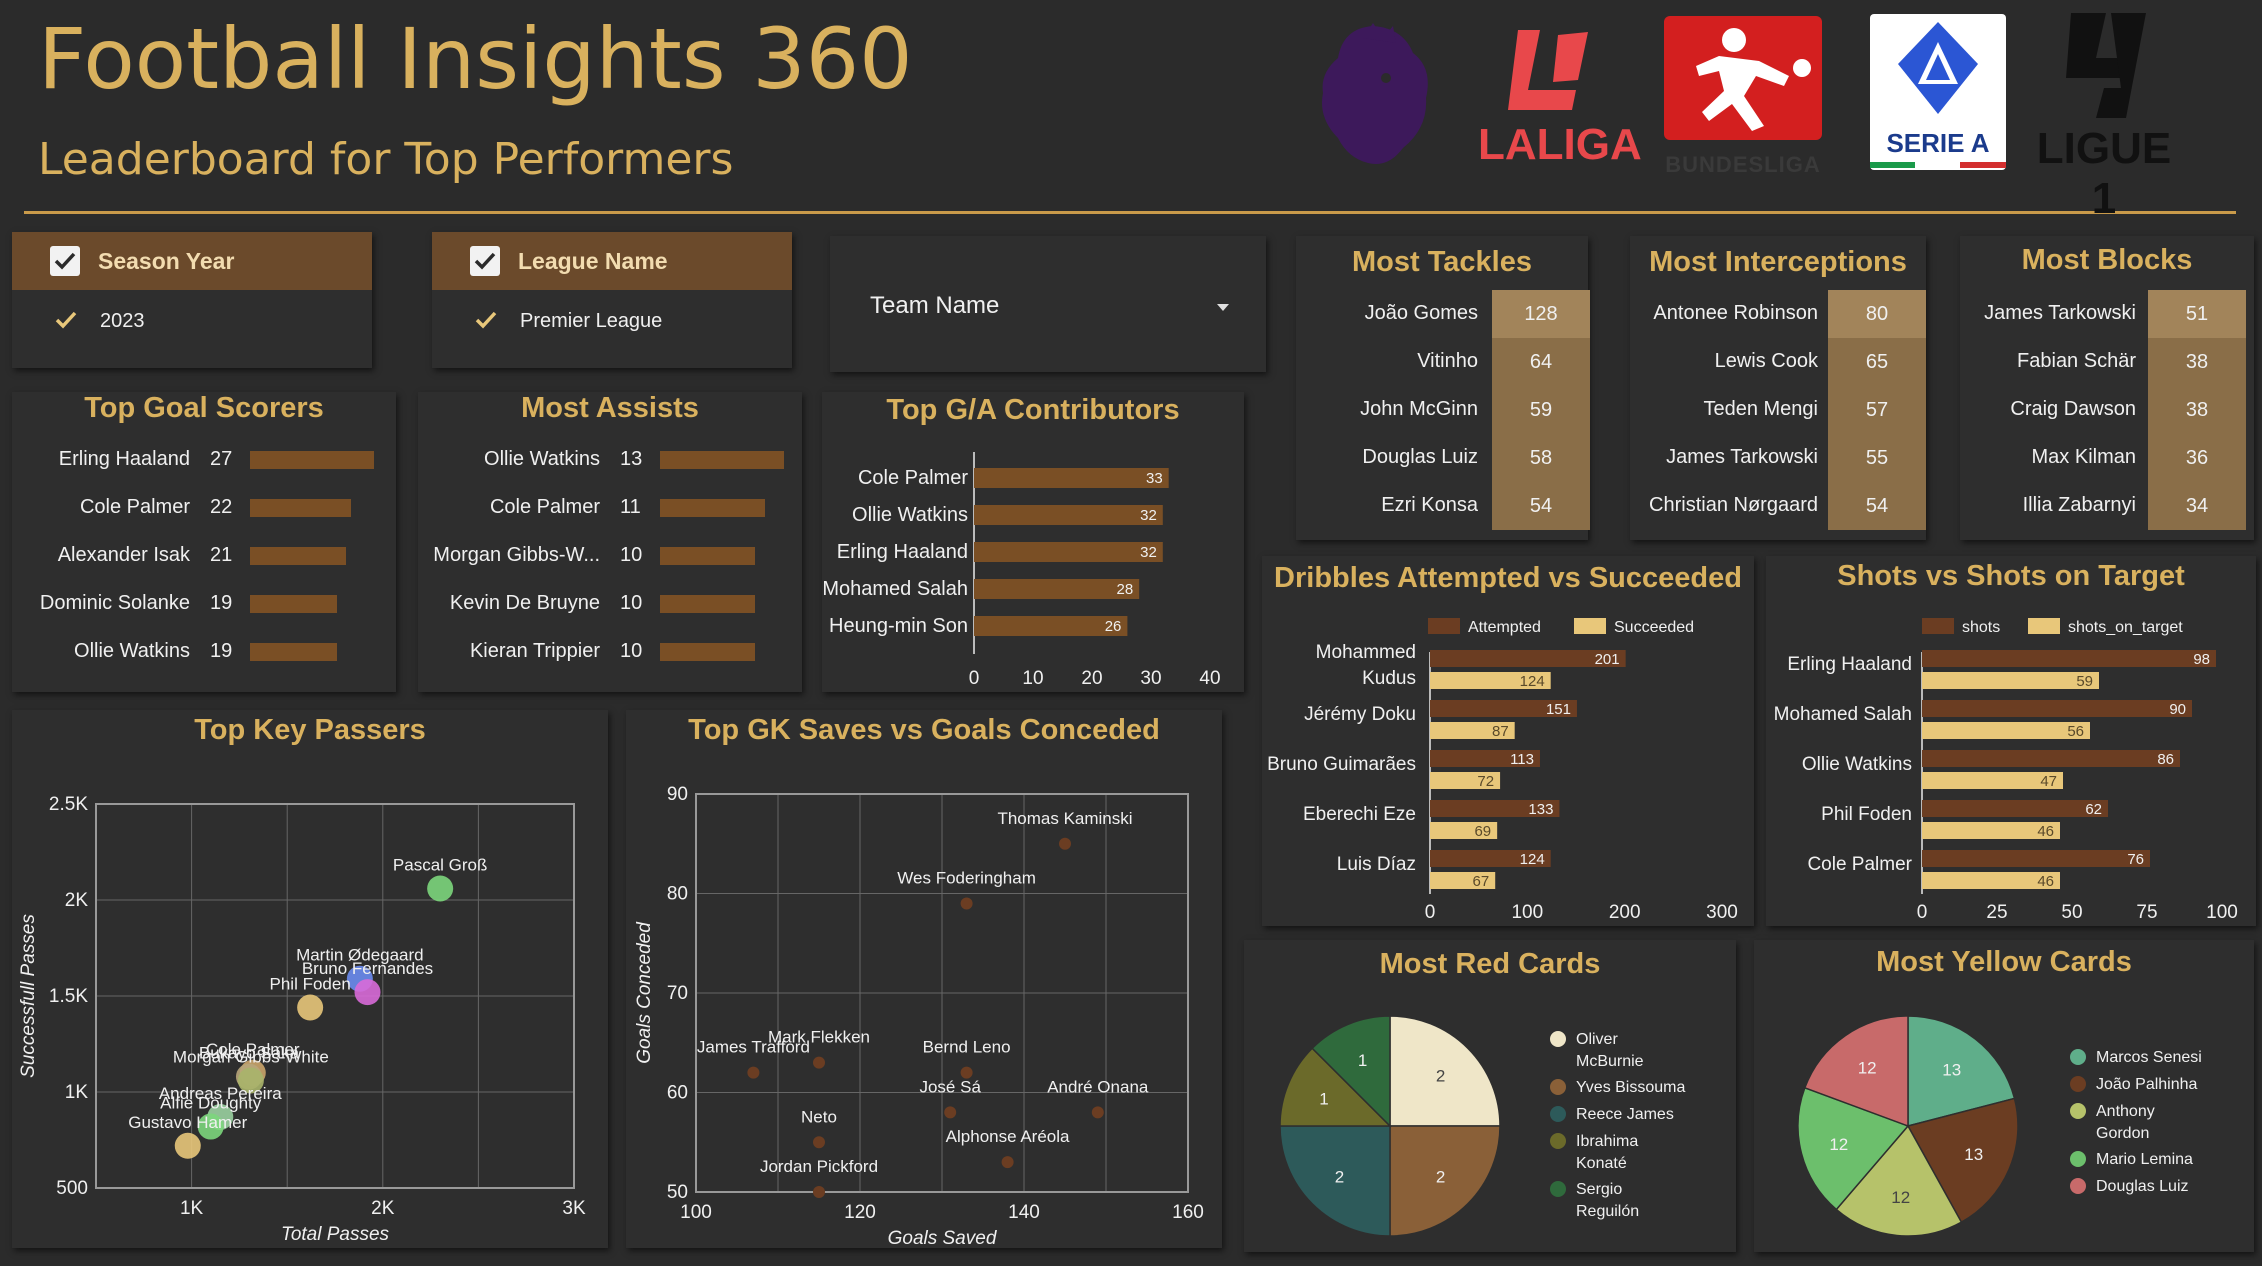 The width and height of the screenshot is (2262, 1266). I want to click on table-row-value: 64, so click(1541, 362).